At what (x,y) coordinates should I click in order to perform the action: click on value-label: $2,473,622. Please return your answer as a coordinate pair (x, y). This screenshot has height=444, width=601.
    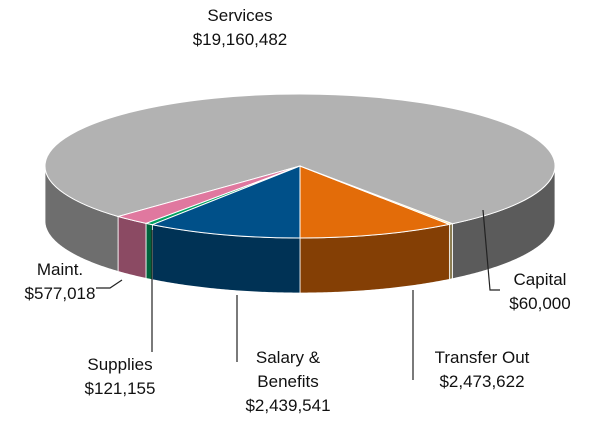
    Looking at the image, I should click on (482, 381).